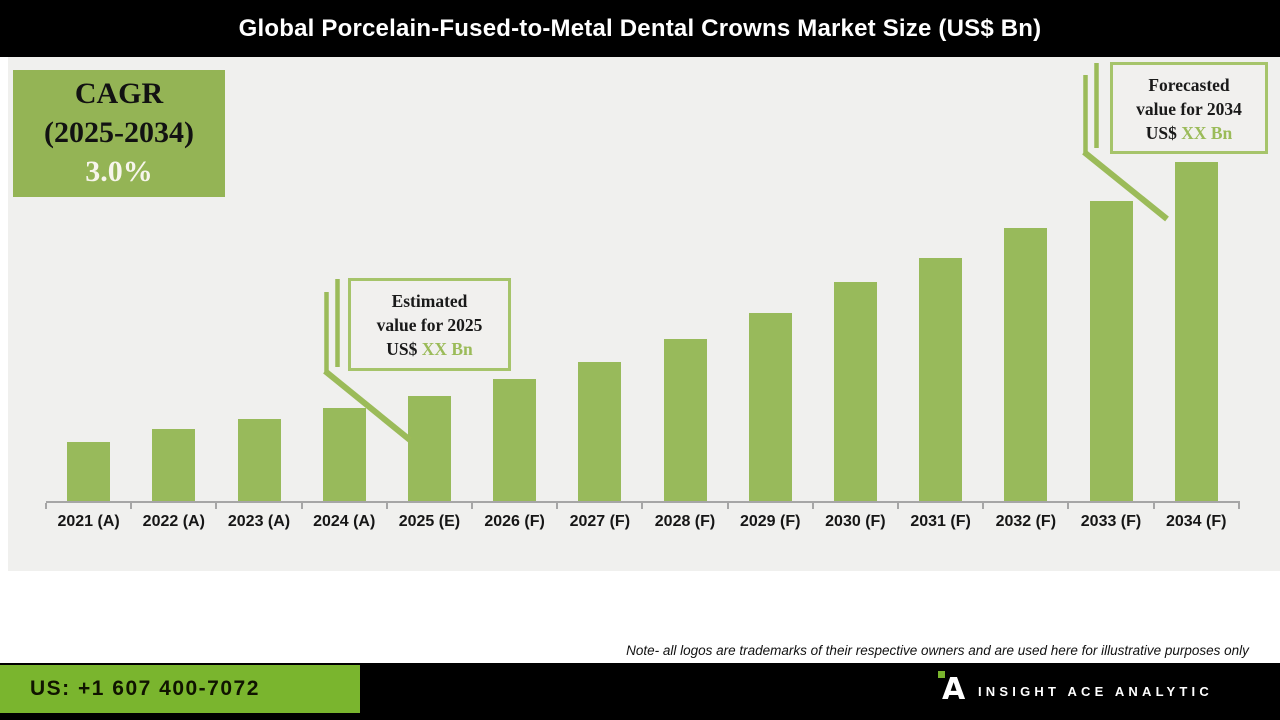 Image resolution: width=1280 pixels, height=720 pixels. What do you see at coordinates (1111, 351) in the screenshot?
I see `bar-2033 (F)` at bounding box center [1111, 351].